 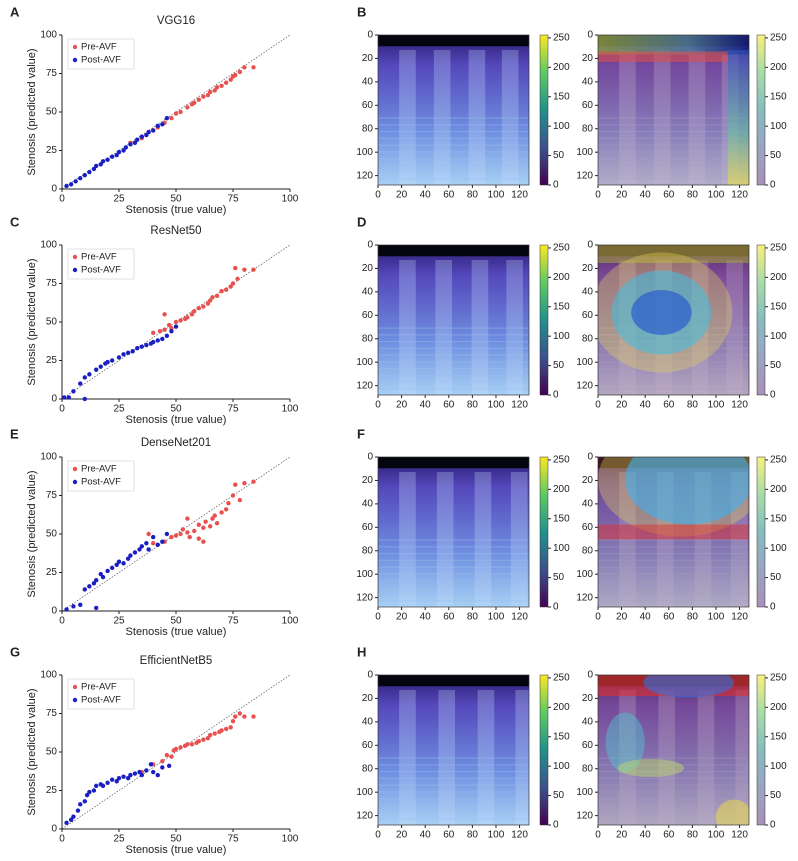 I want to click on x-tick-label: 25, so click(x=119, y=839).